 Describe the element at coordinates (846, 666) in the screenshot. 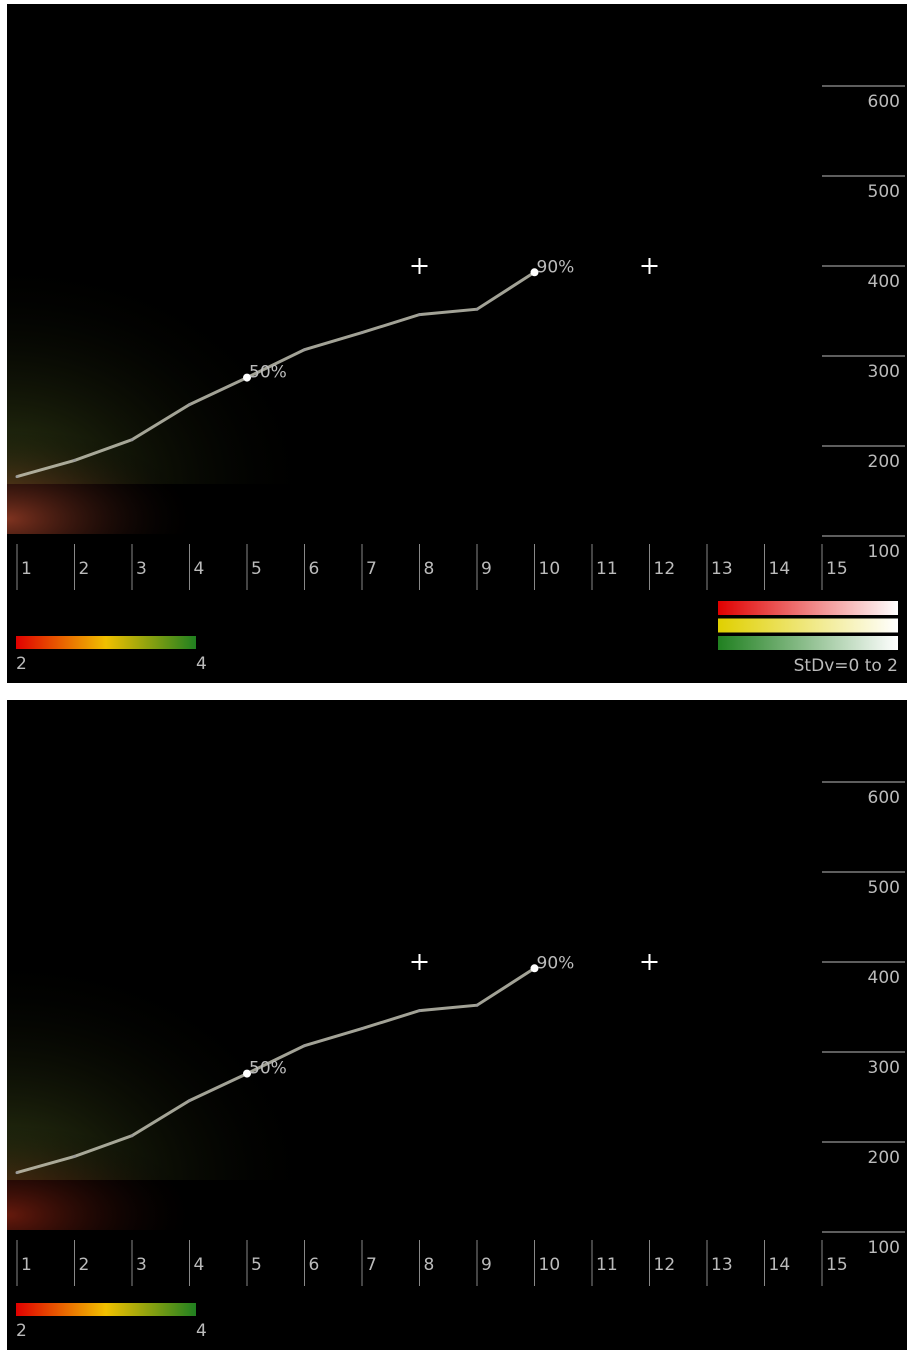

I see `stdv-label: StDv=0 to 2` at that location.